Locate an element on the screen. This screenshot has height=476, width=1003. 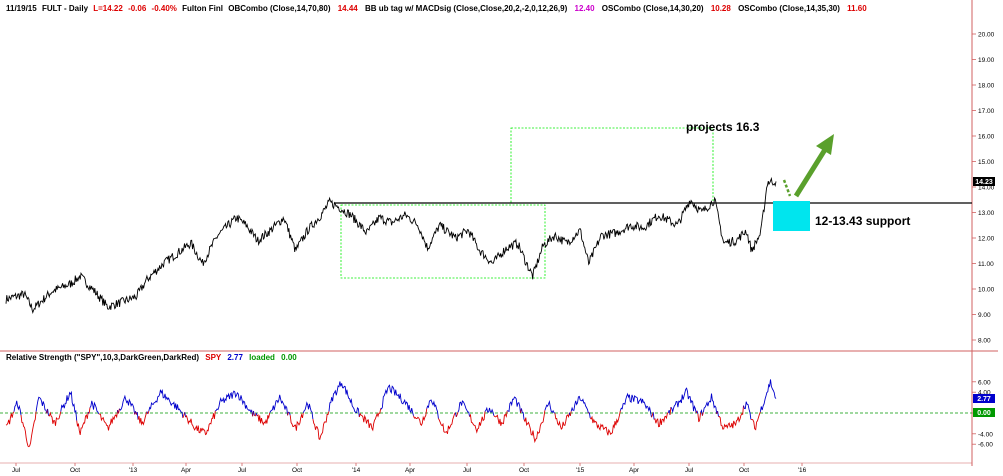
price-y-tick-label: 17.00 is located at coordinates (986, 111).